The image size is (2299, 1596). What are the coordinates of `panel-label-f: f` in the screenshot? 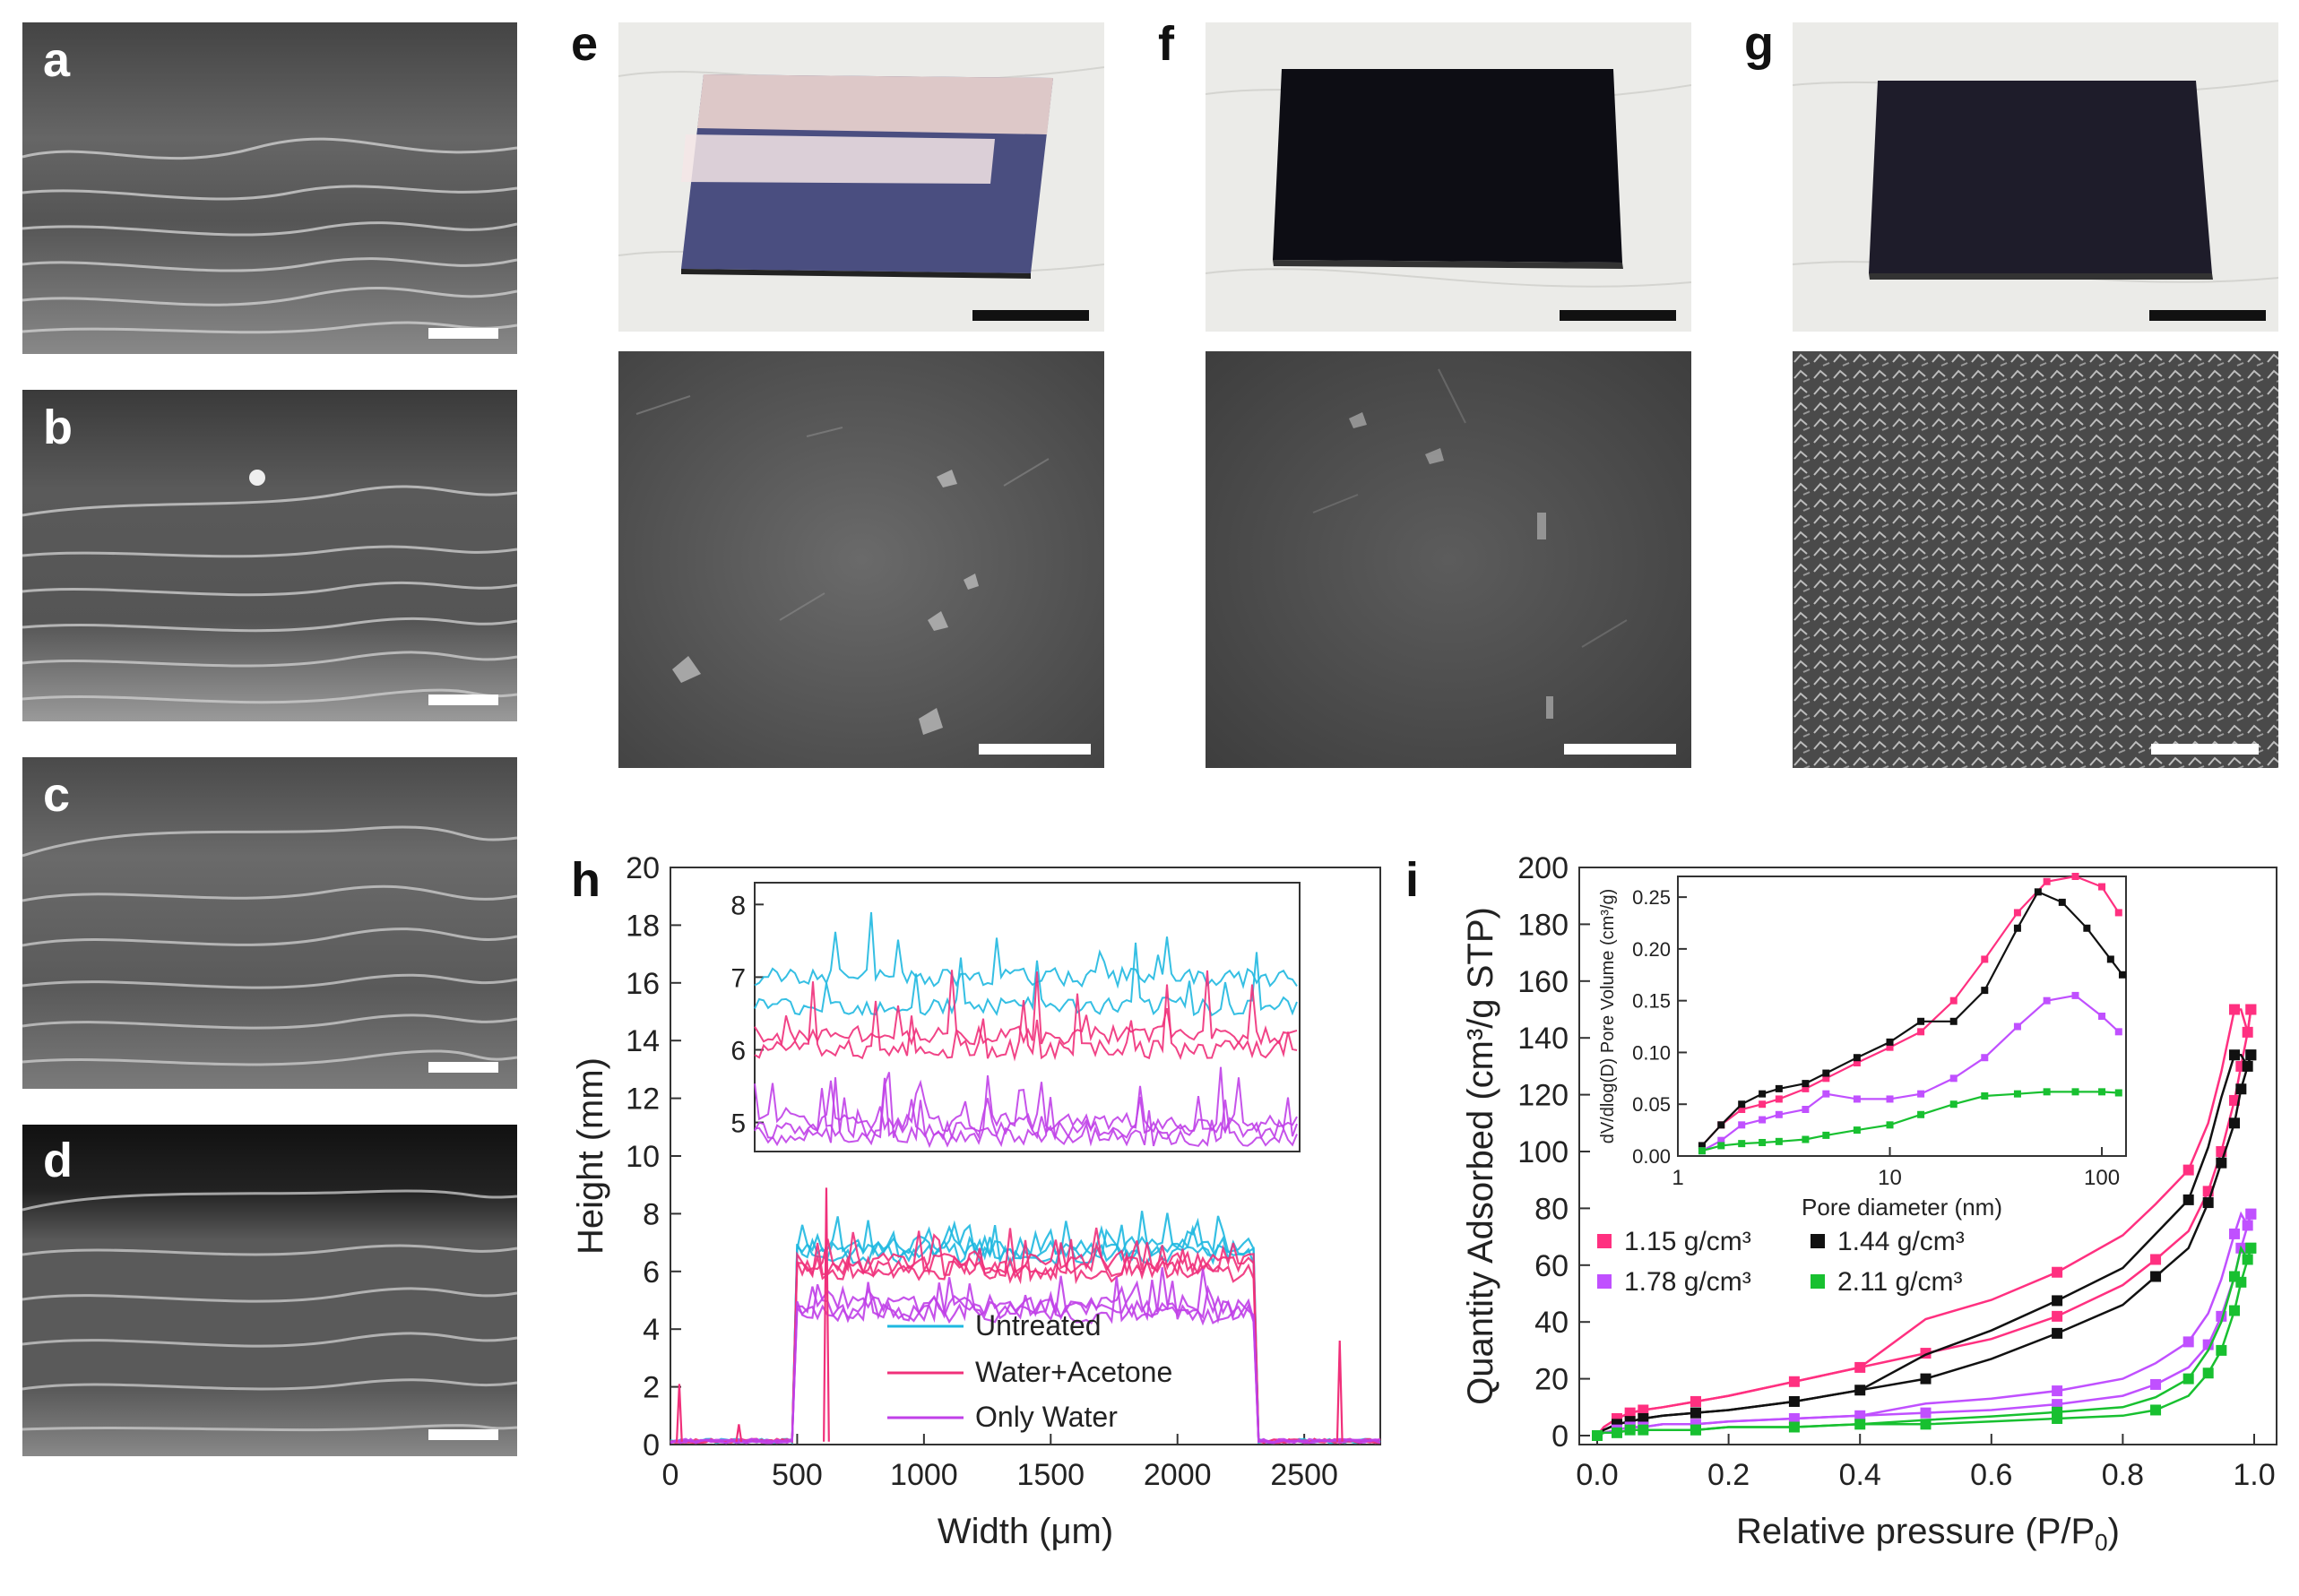 It's located at (1166, 44).